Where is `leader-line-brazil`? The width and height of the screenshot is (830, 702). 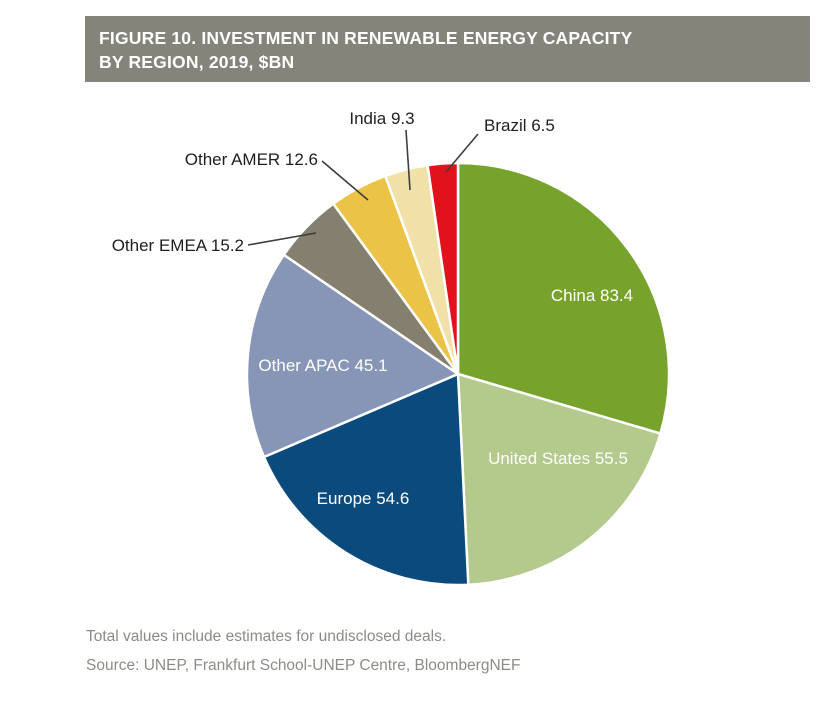
leader-line-brazil is located at coordinates (462, 153).